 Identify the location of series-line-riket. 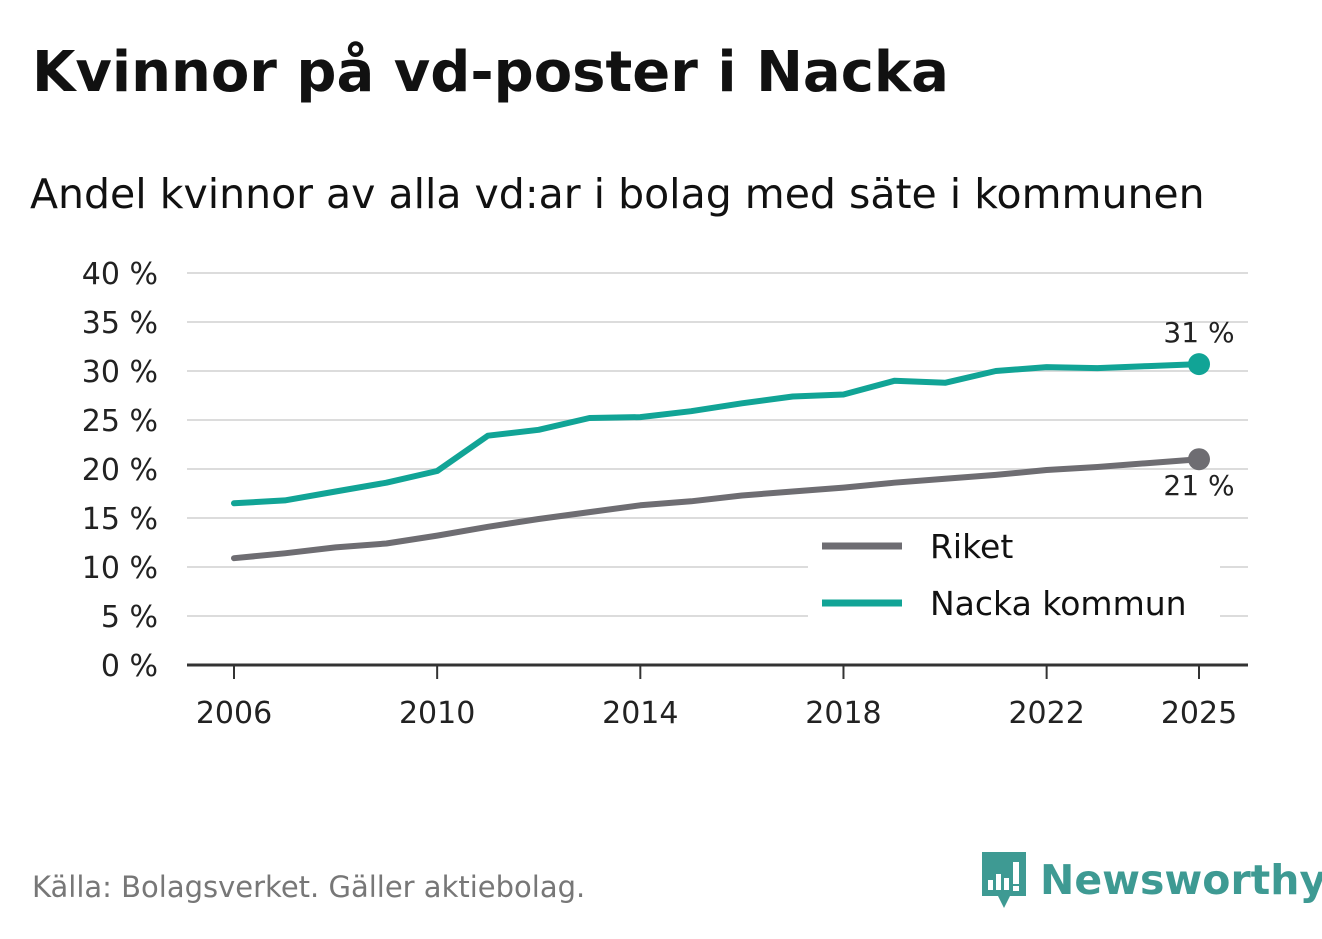
(716, 509).